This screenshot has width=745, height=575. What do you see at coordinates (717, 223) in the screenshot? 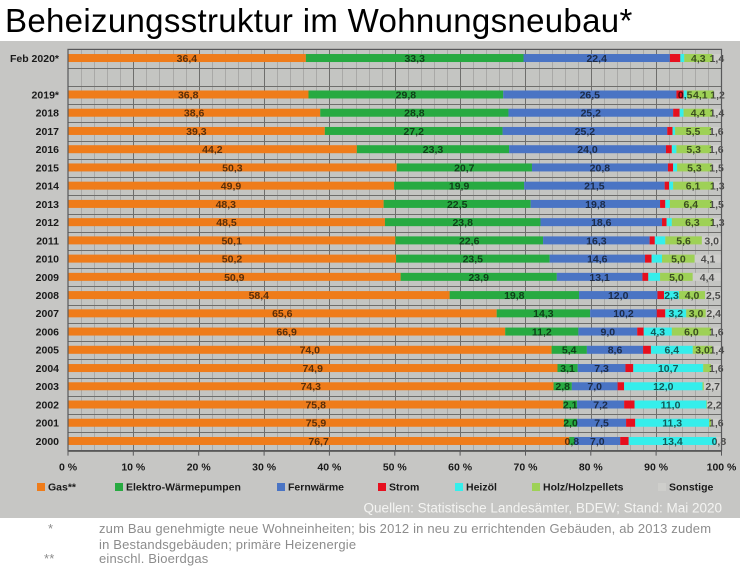
I see `svg-text: 1,3` at bounding box center [717, 223].